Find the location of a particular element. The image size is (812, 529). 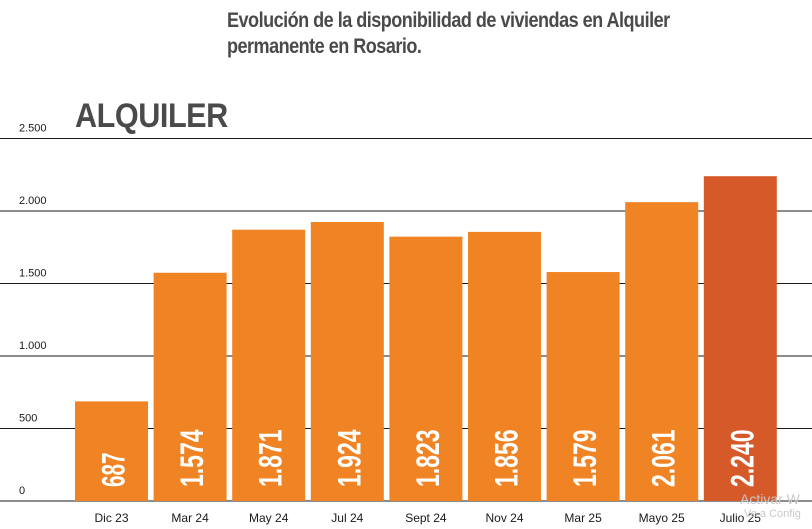

chart-title-line-2: permanente en Rosario. is located at coordinates (324, 46).